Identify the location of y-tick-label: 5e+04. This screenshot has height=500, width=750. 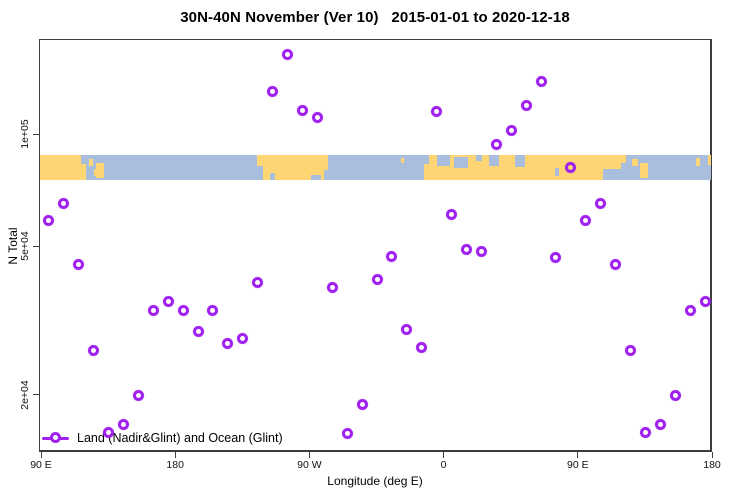
(25, 246).